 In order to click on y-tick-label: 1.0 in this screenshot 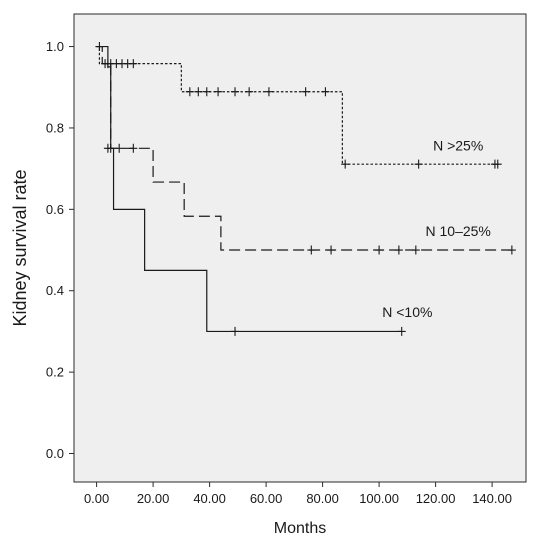, I will do `click(55, 46)`.